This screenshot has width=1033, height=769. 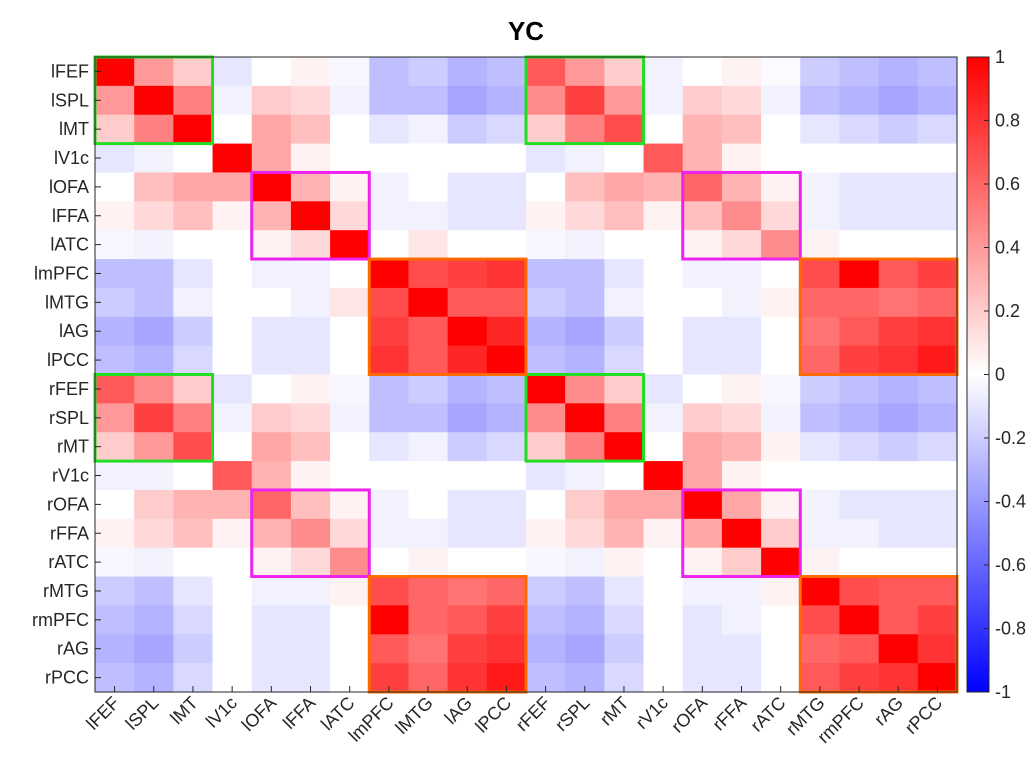 What do you see at coordinates (69, 187) in the screenshot?
I see `y-tick-label: lOFA` at bounding box center [69, 187].